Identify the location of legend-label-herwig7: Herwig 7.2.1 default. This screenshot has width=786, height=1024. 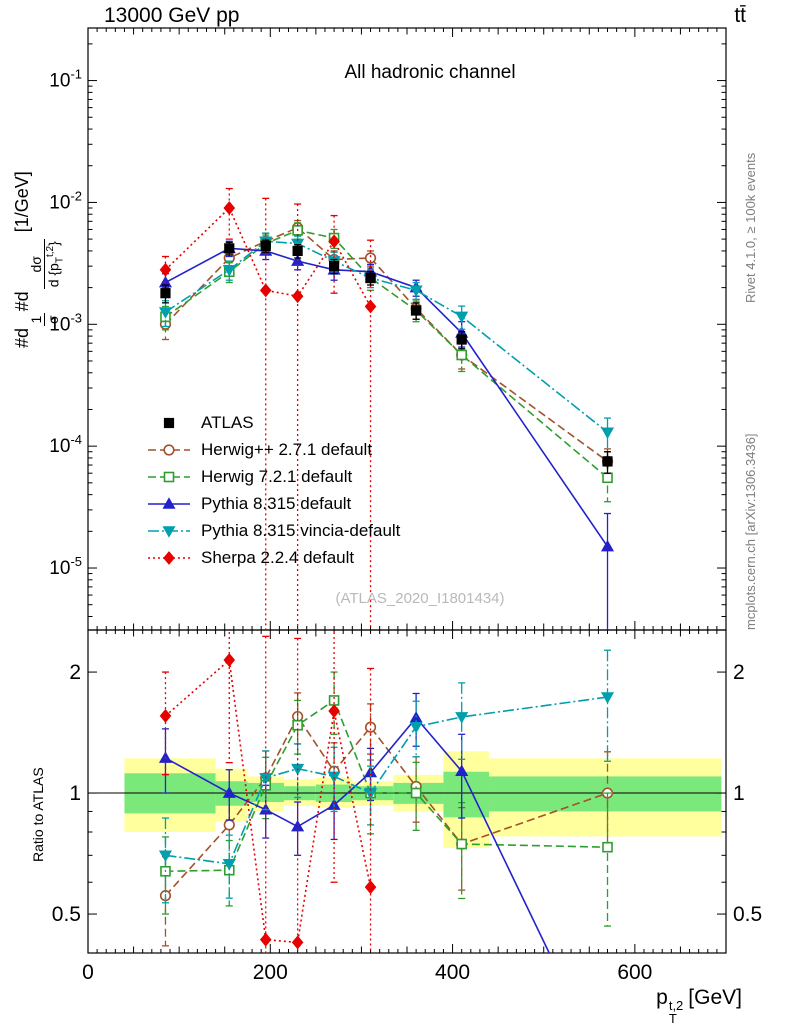
(277, 476).